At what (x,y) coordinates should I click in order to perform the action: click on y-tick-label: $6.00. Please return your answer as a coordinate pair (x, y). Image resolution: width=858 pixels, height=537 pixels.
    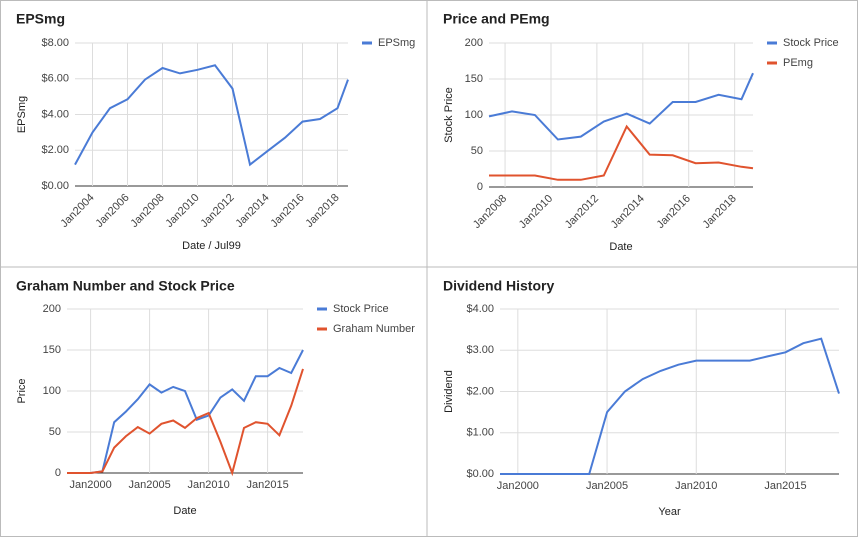
    Looking at the image, I should click on (55, 79).